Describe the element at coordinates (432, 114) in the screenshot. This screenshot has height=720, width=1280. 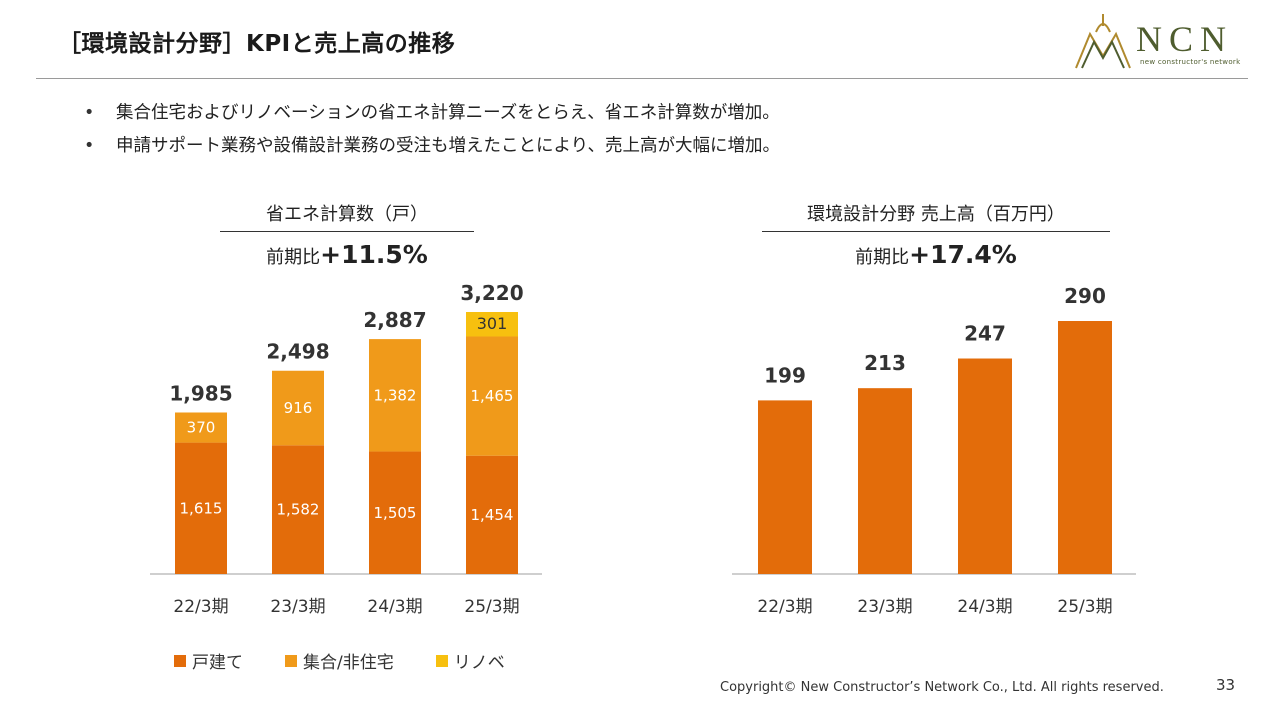
I see `bullet-item: 集合住宅およびリノベーションの省エネ計算ニーズをとらえ、省エネ計算数が増加。` at that location.